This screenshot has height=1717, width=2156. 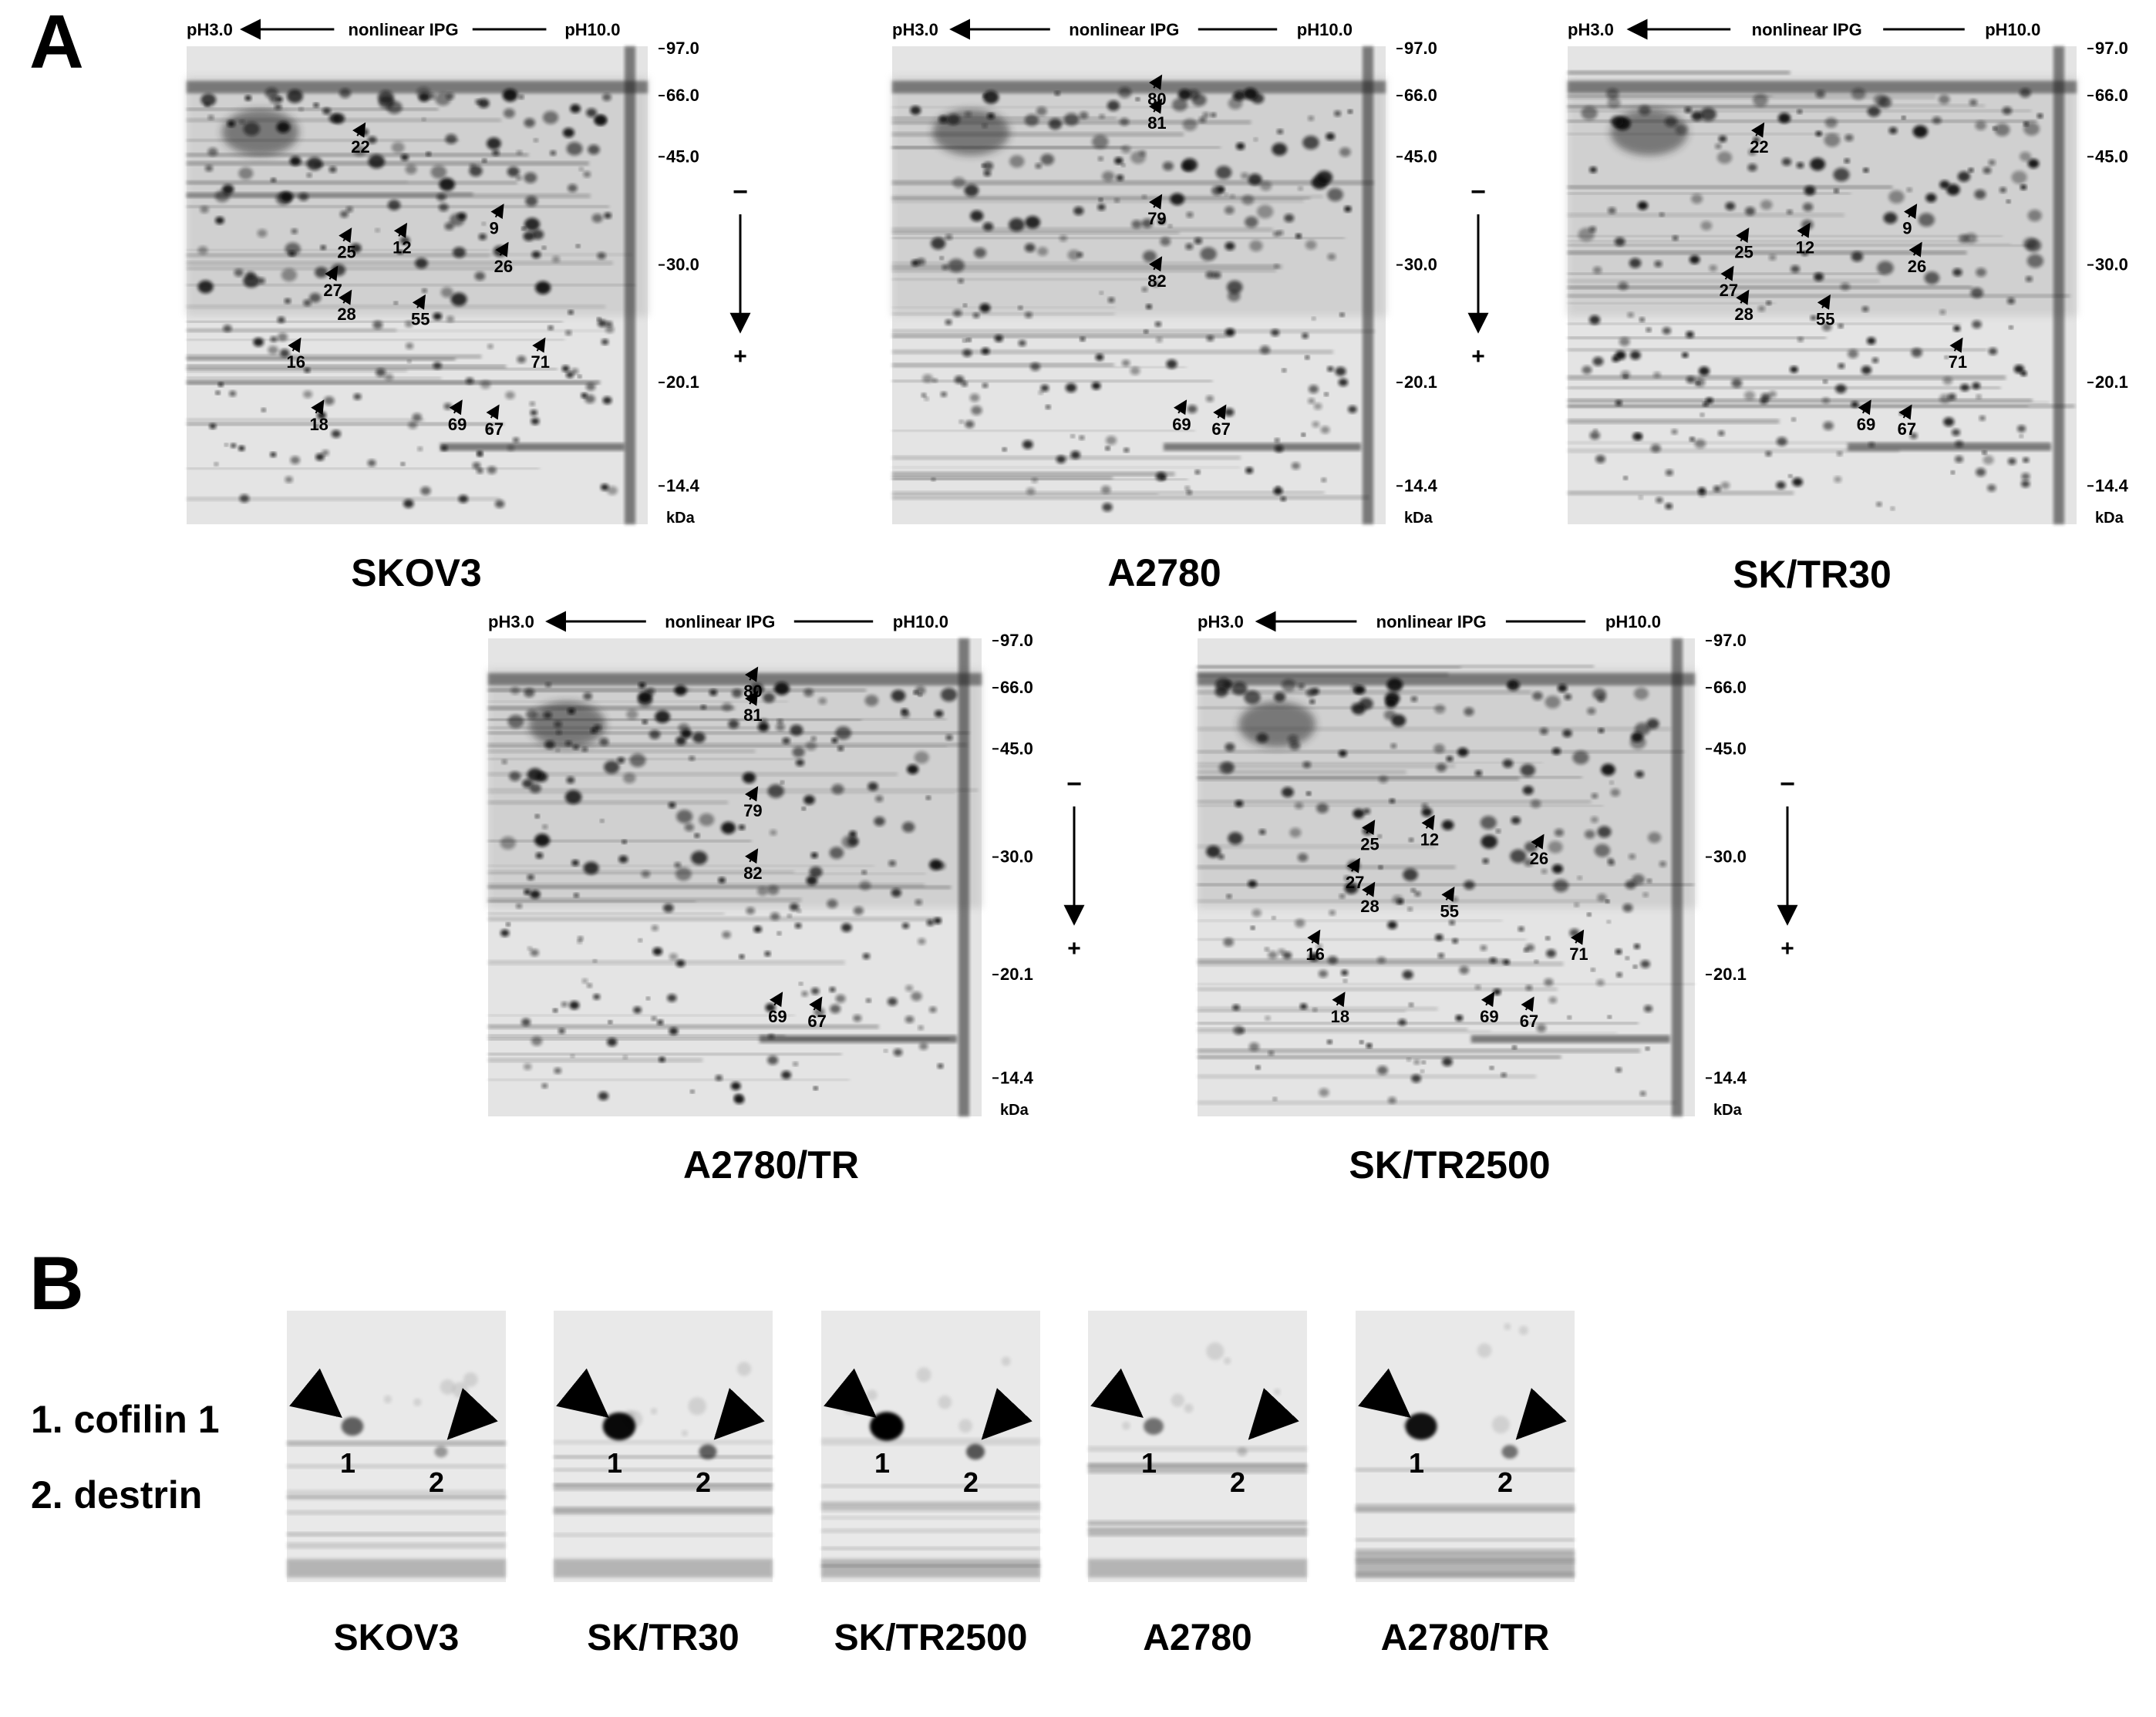 What do you see at coordinates (396, 1568) in the screenshot?
I see `blot-bottom-band` at bounding box center [396, 1568].